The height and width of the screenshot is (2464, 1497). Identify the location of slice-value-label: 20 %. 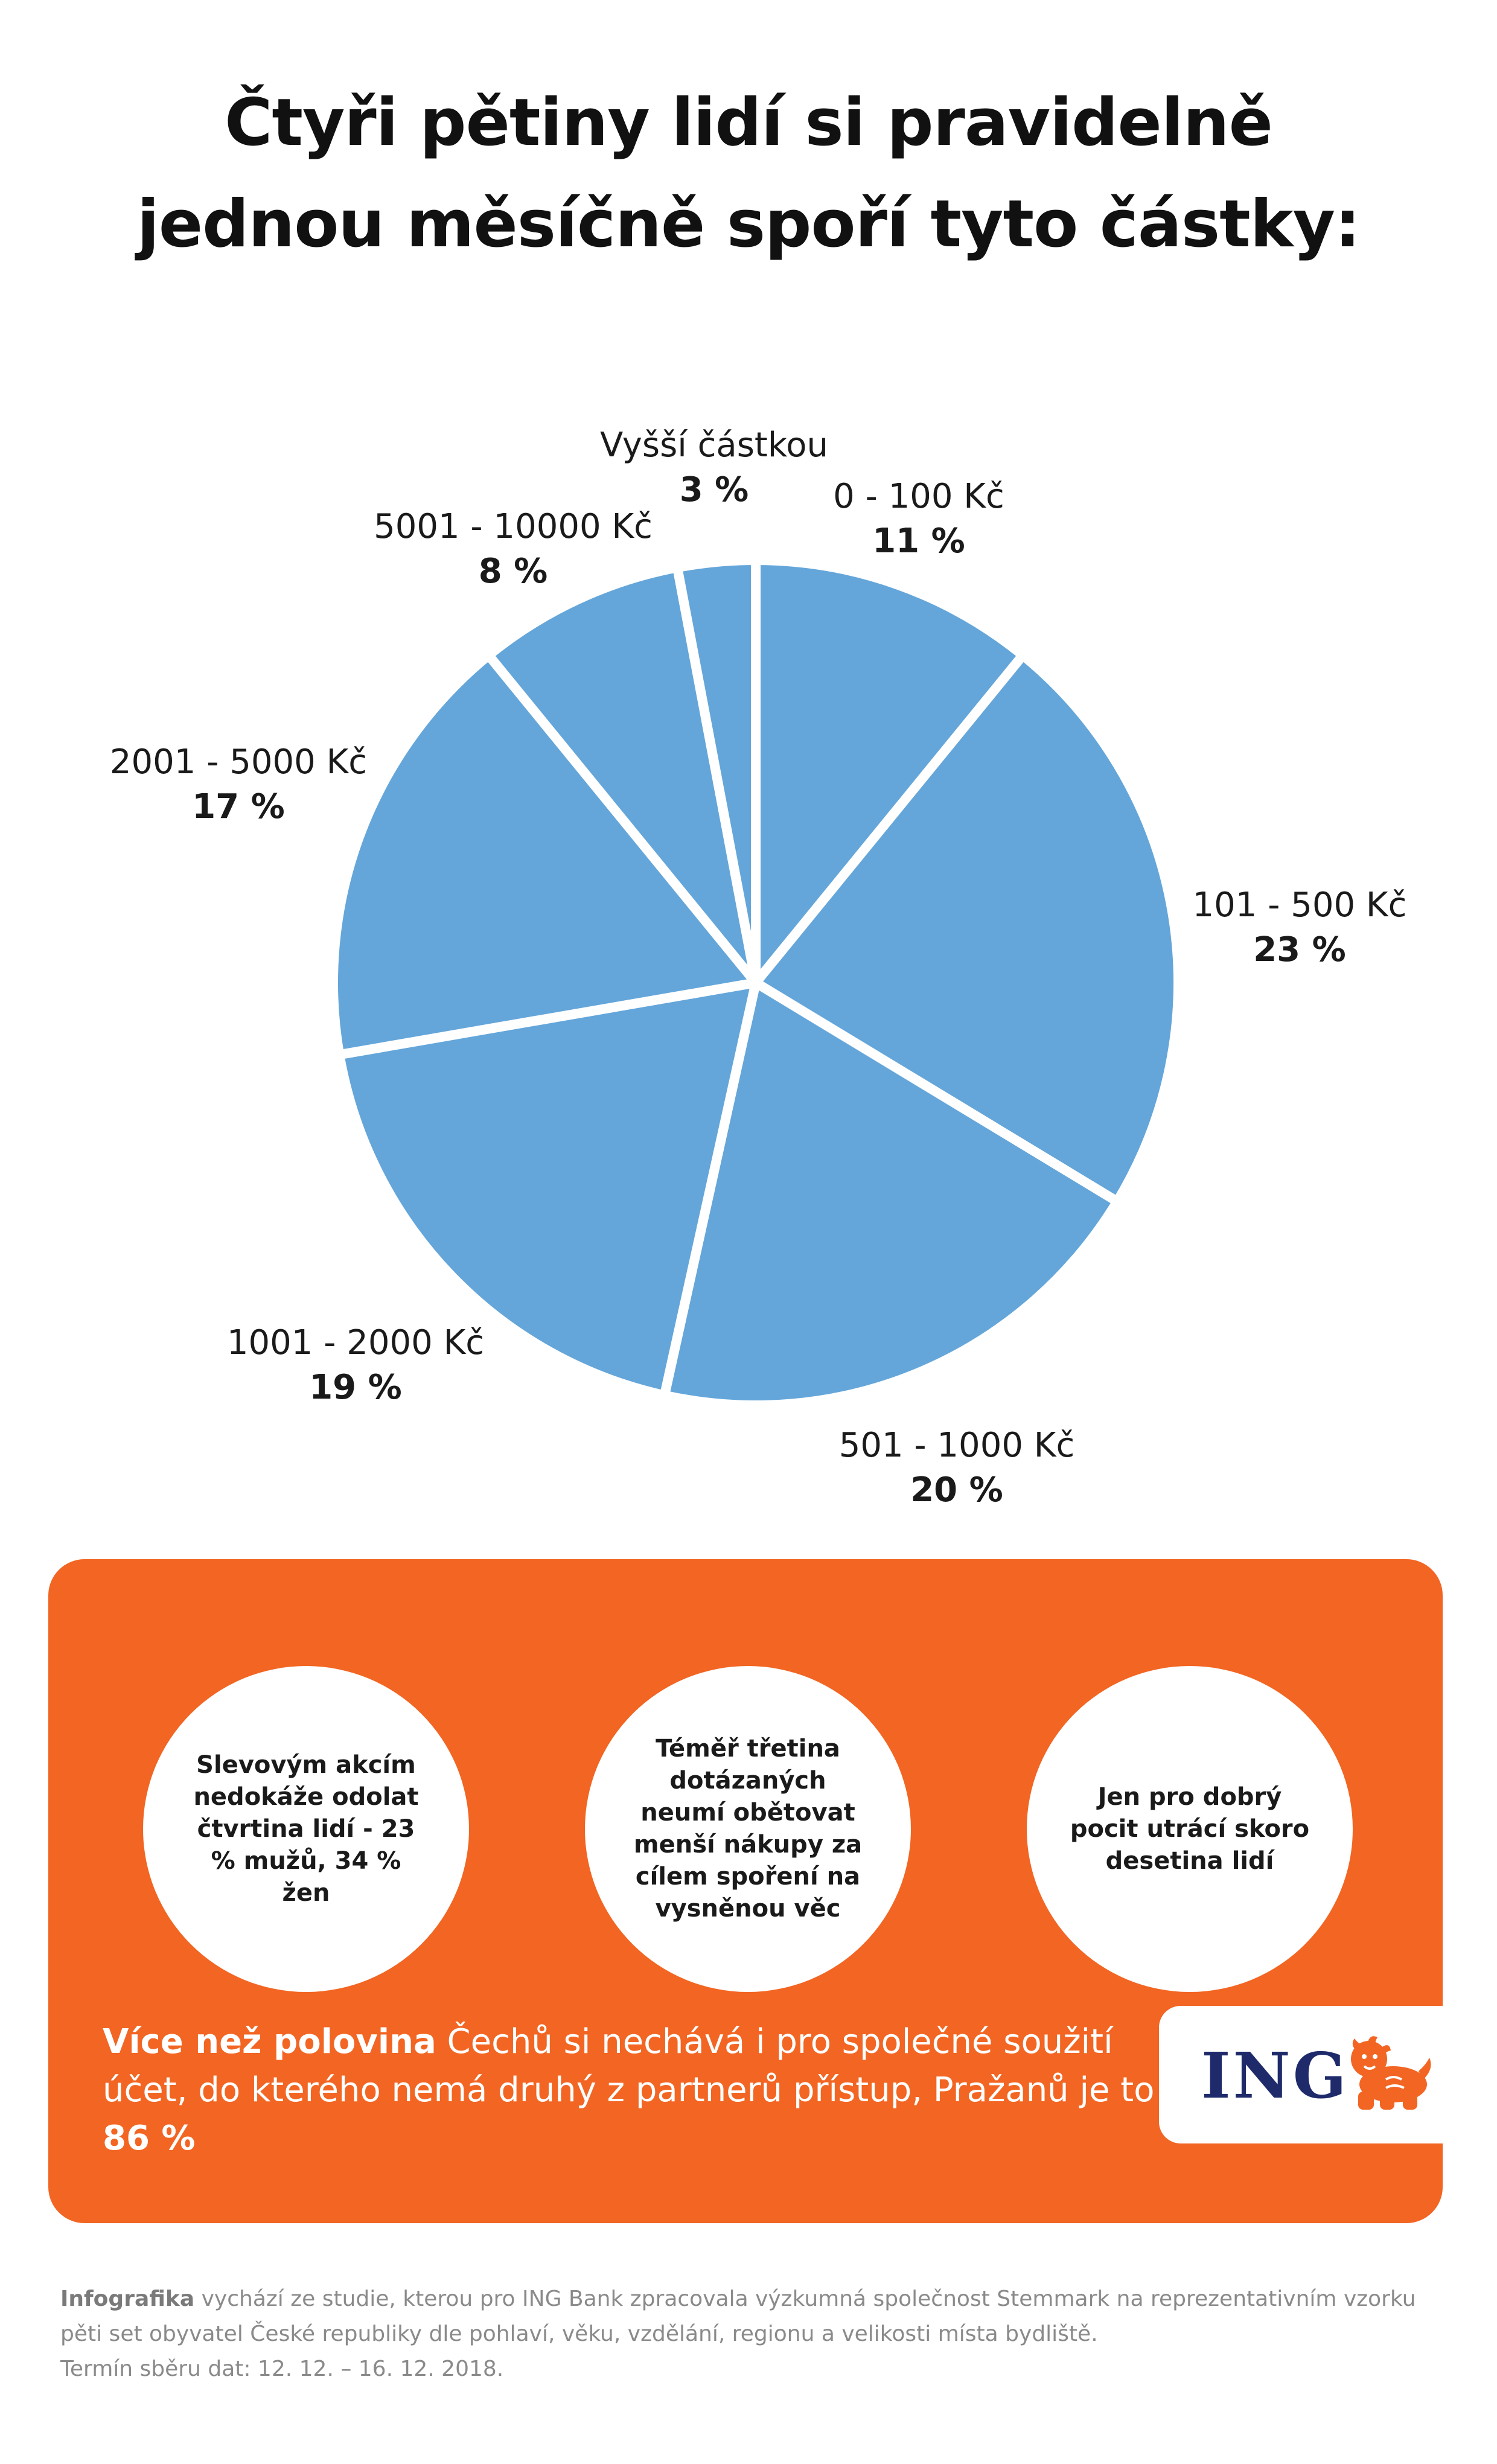
(956, 1490).